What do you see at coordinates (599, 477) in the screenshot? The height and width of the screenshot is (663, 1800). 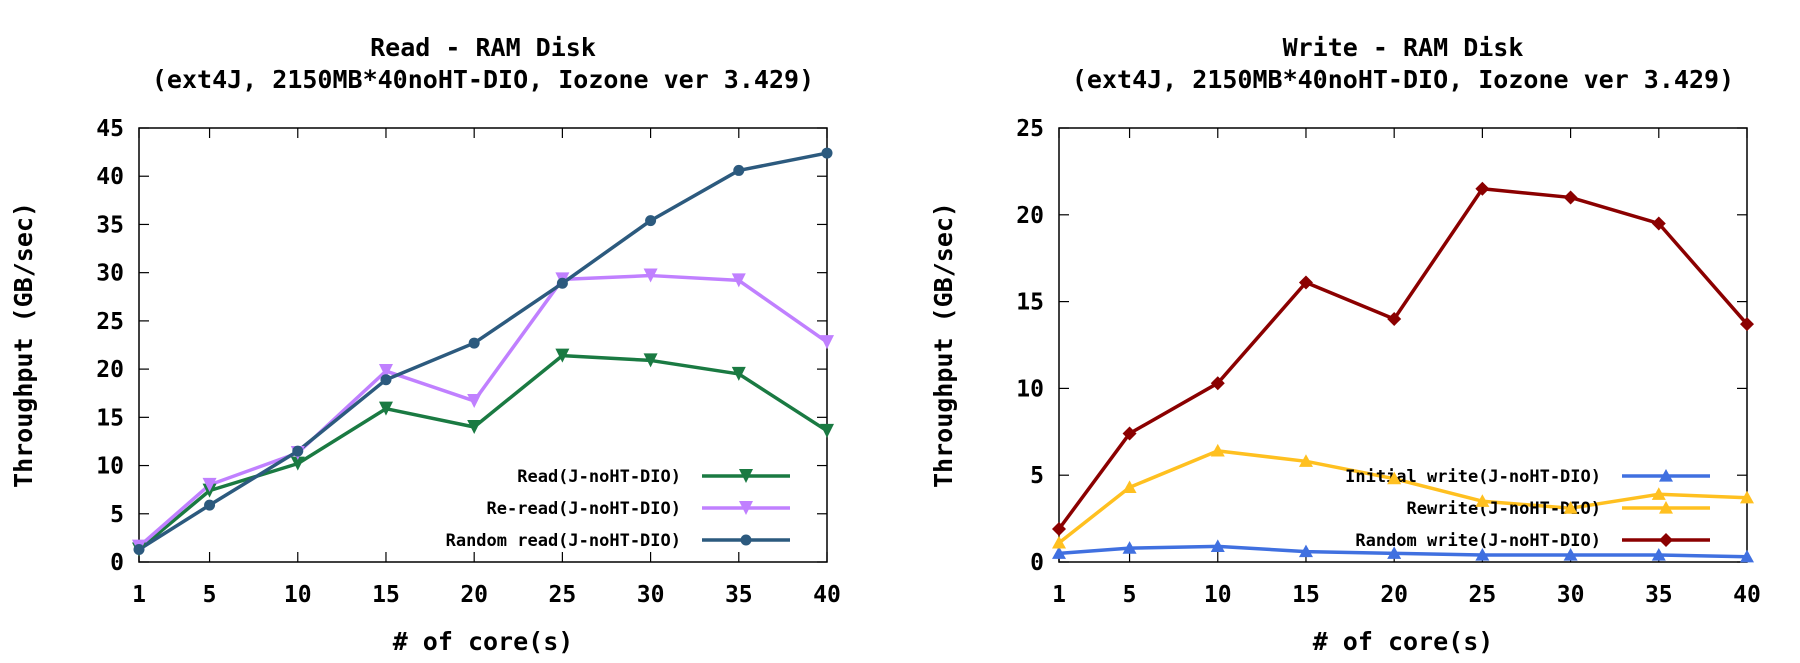 I see `legend-label: Read(J-noHT-DIO)` at bounding box center [599, 477].